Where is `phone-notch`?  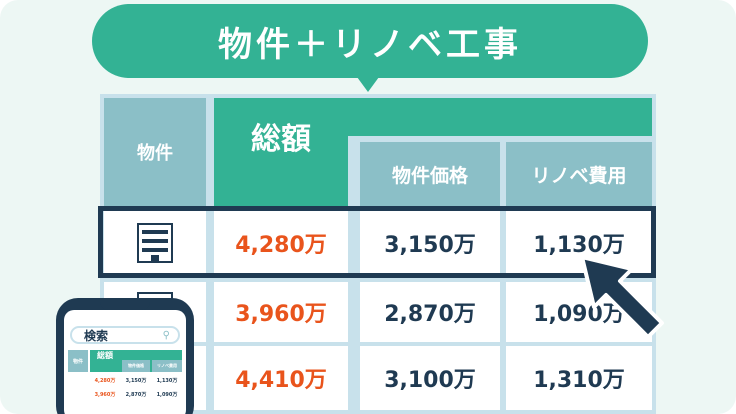 phone-notch is located at coordinates (125, 304).